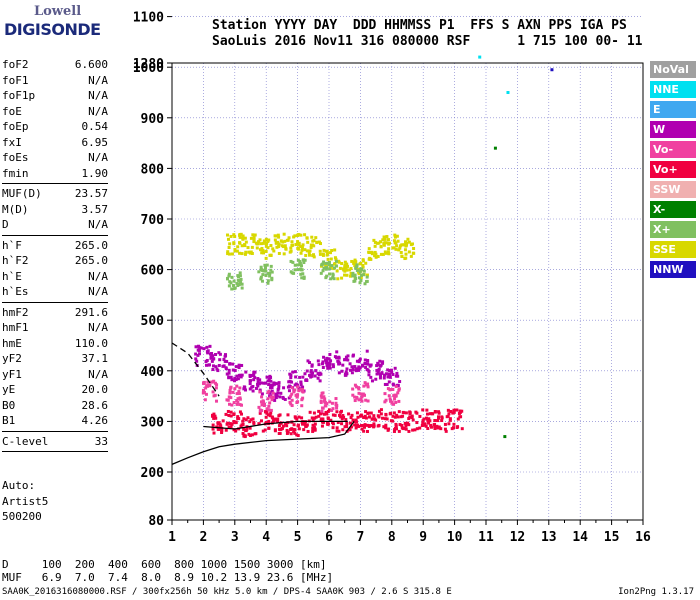 The height and width of the screenshot is (600, 700). I want to click on param-name: yF2, so click(12, 358).